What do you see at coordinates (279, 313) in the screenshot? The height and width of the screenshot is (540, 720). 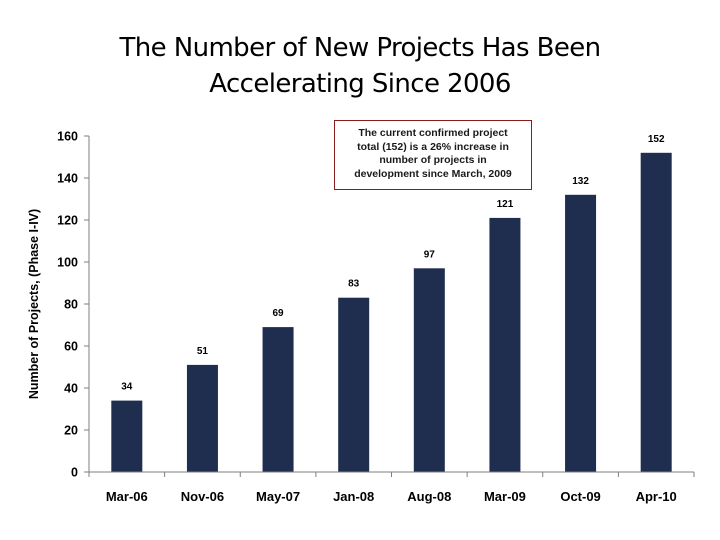 I see `data-label: 69` at bounding box center [279, 313].